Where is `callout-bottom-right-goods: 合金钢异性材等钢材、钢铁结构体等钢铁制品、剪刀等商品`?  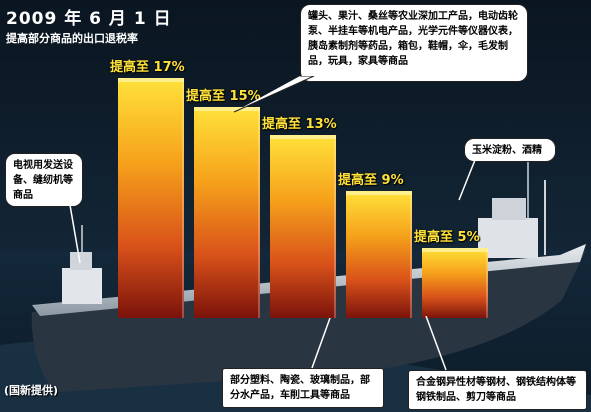
callout-bottom-right-goods: 合金钢异性材等钢材、钢铁结构体等钢铁制品、剪刀等商品 is located at coordinates (497, 390).